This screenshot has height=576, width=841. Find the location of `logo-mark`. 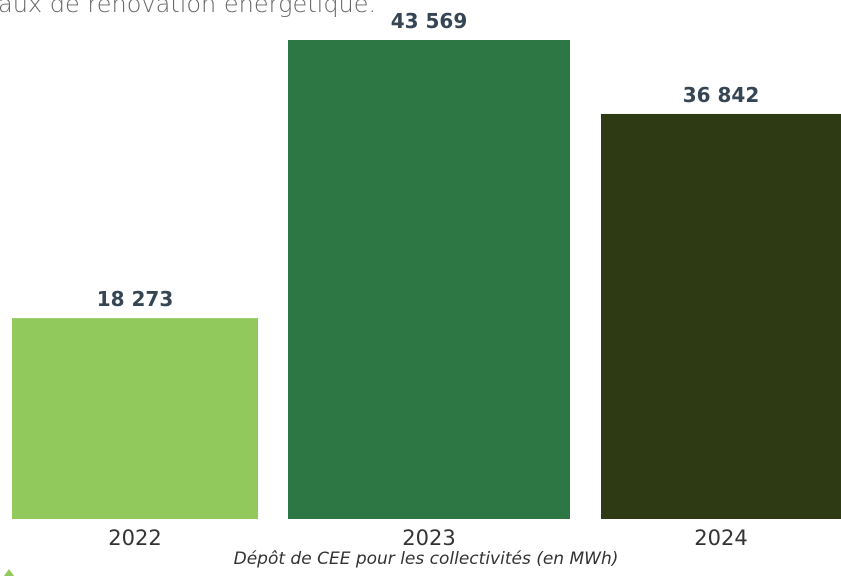

logo-mark is located at coordinates (9, 572).